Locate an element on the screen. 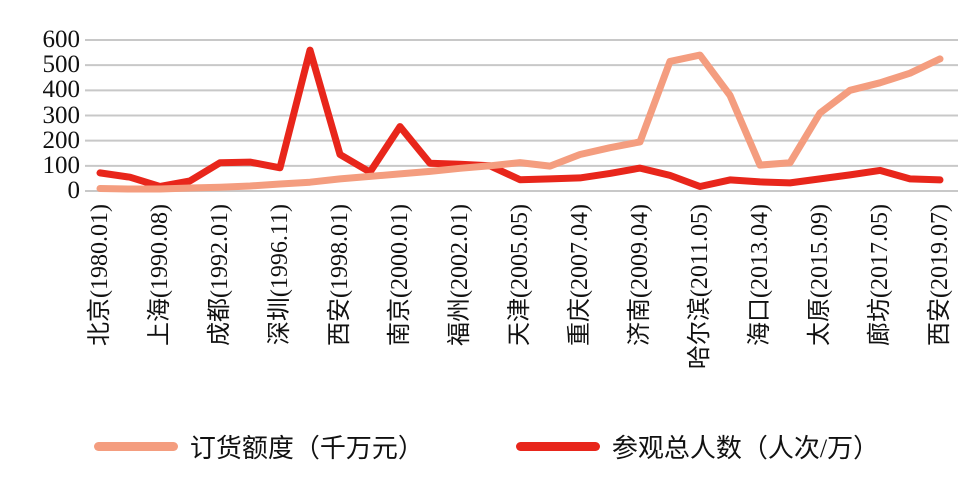 This screenshot has width=973, height=480. y-tick-label: 200 is located at coordinates (61, 140).